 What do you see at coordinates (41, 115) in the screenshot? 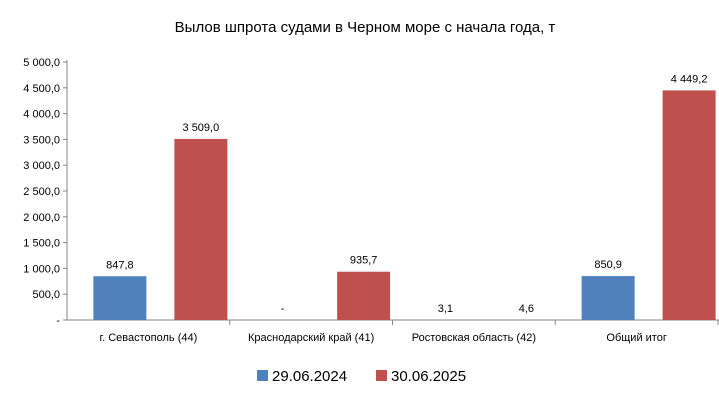
I see `y-tick-label: 4 000,0` at bounding box center [41, 115].